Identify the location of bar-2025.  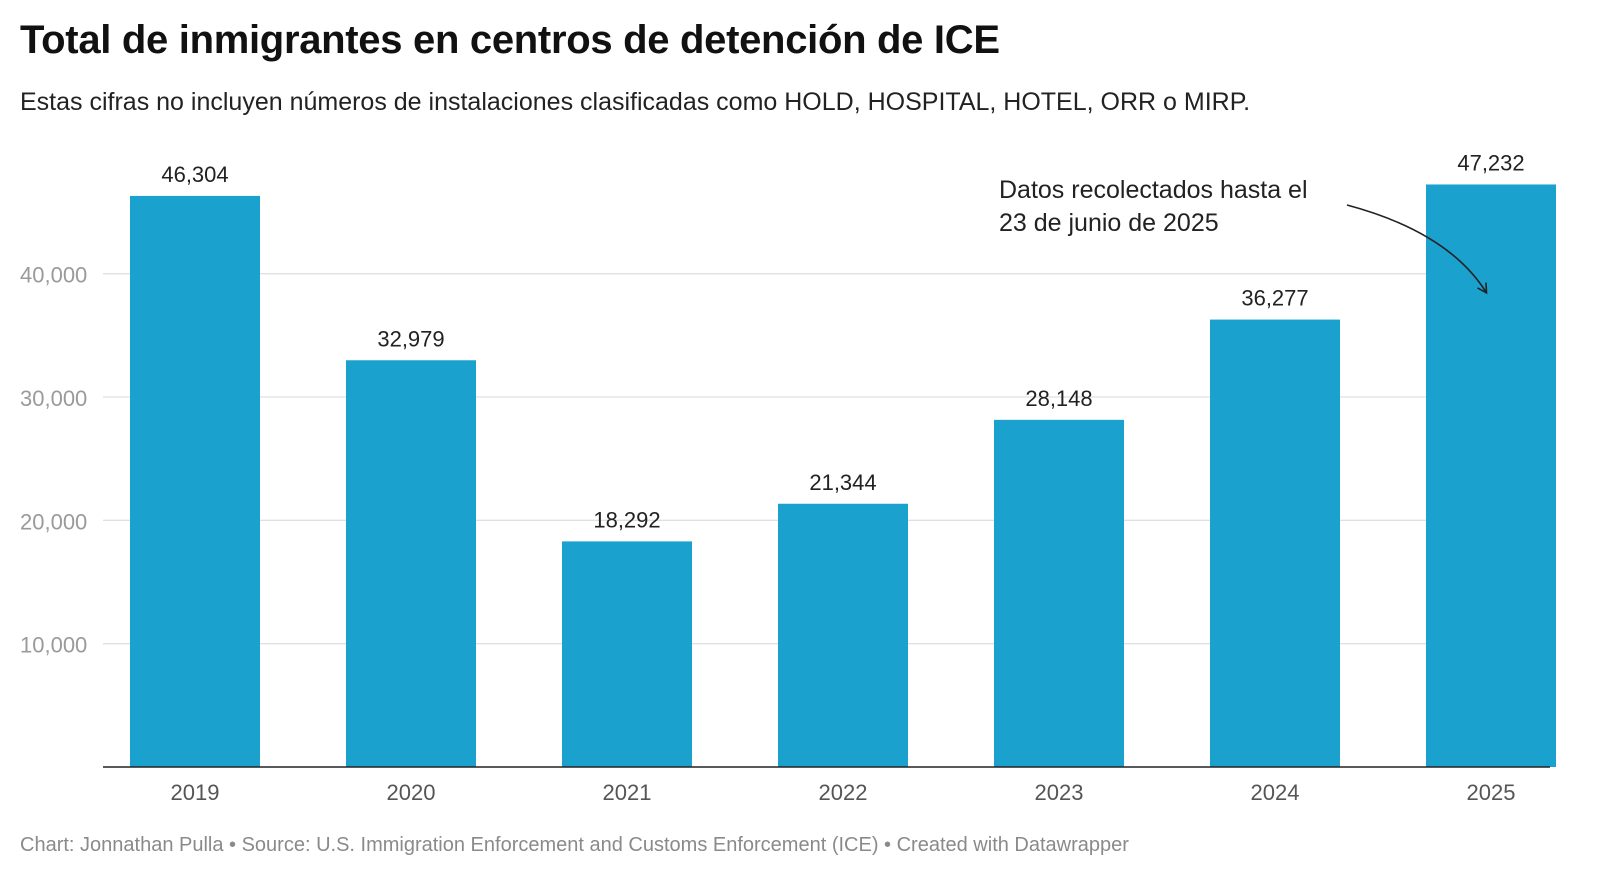
(1491, 476).